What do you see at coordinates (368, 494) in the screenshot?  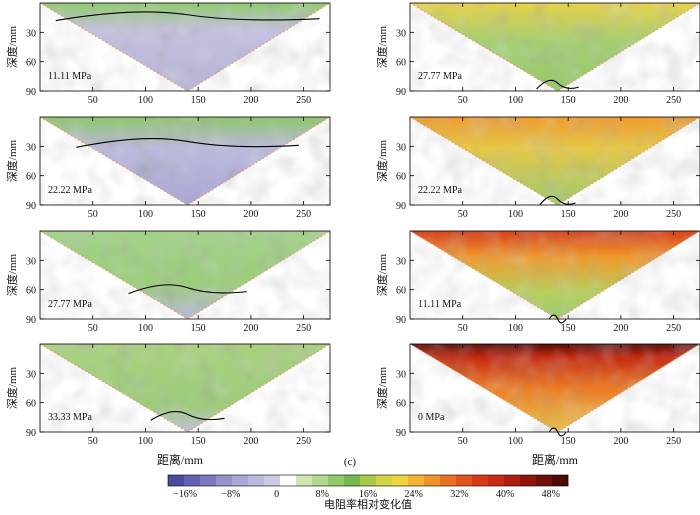 I see `colorbar-tick-label: 16%` at bounding box center [368, 494].